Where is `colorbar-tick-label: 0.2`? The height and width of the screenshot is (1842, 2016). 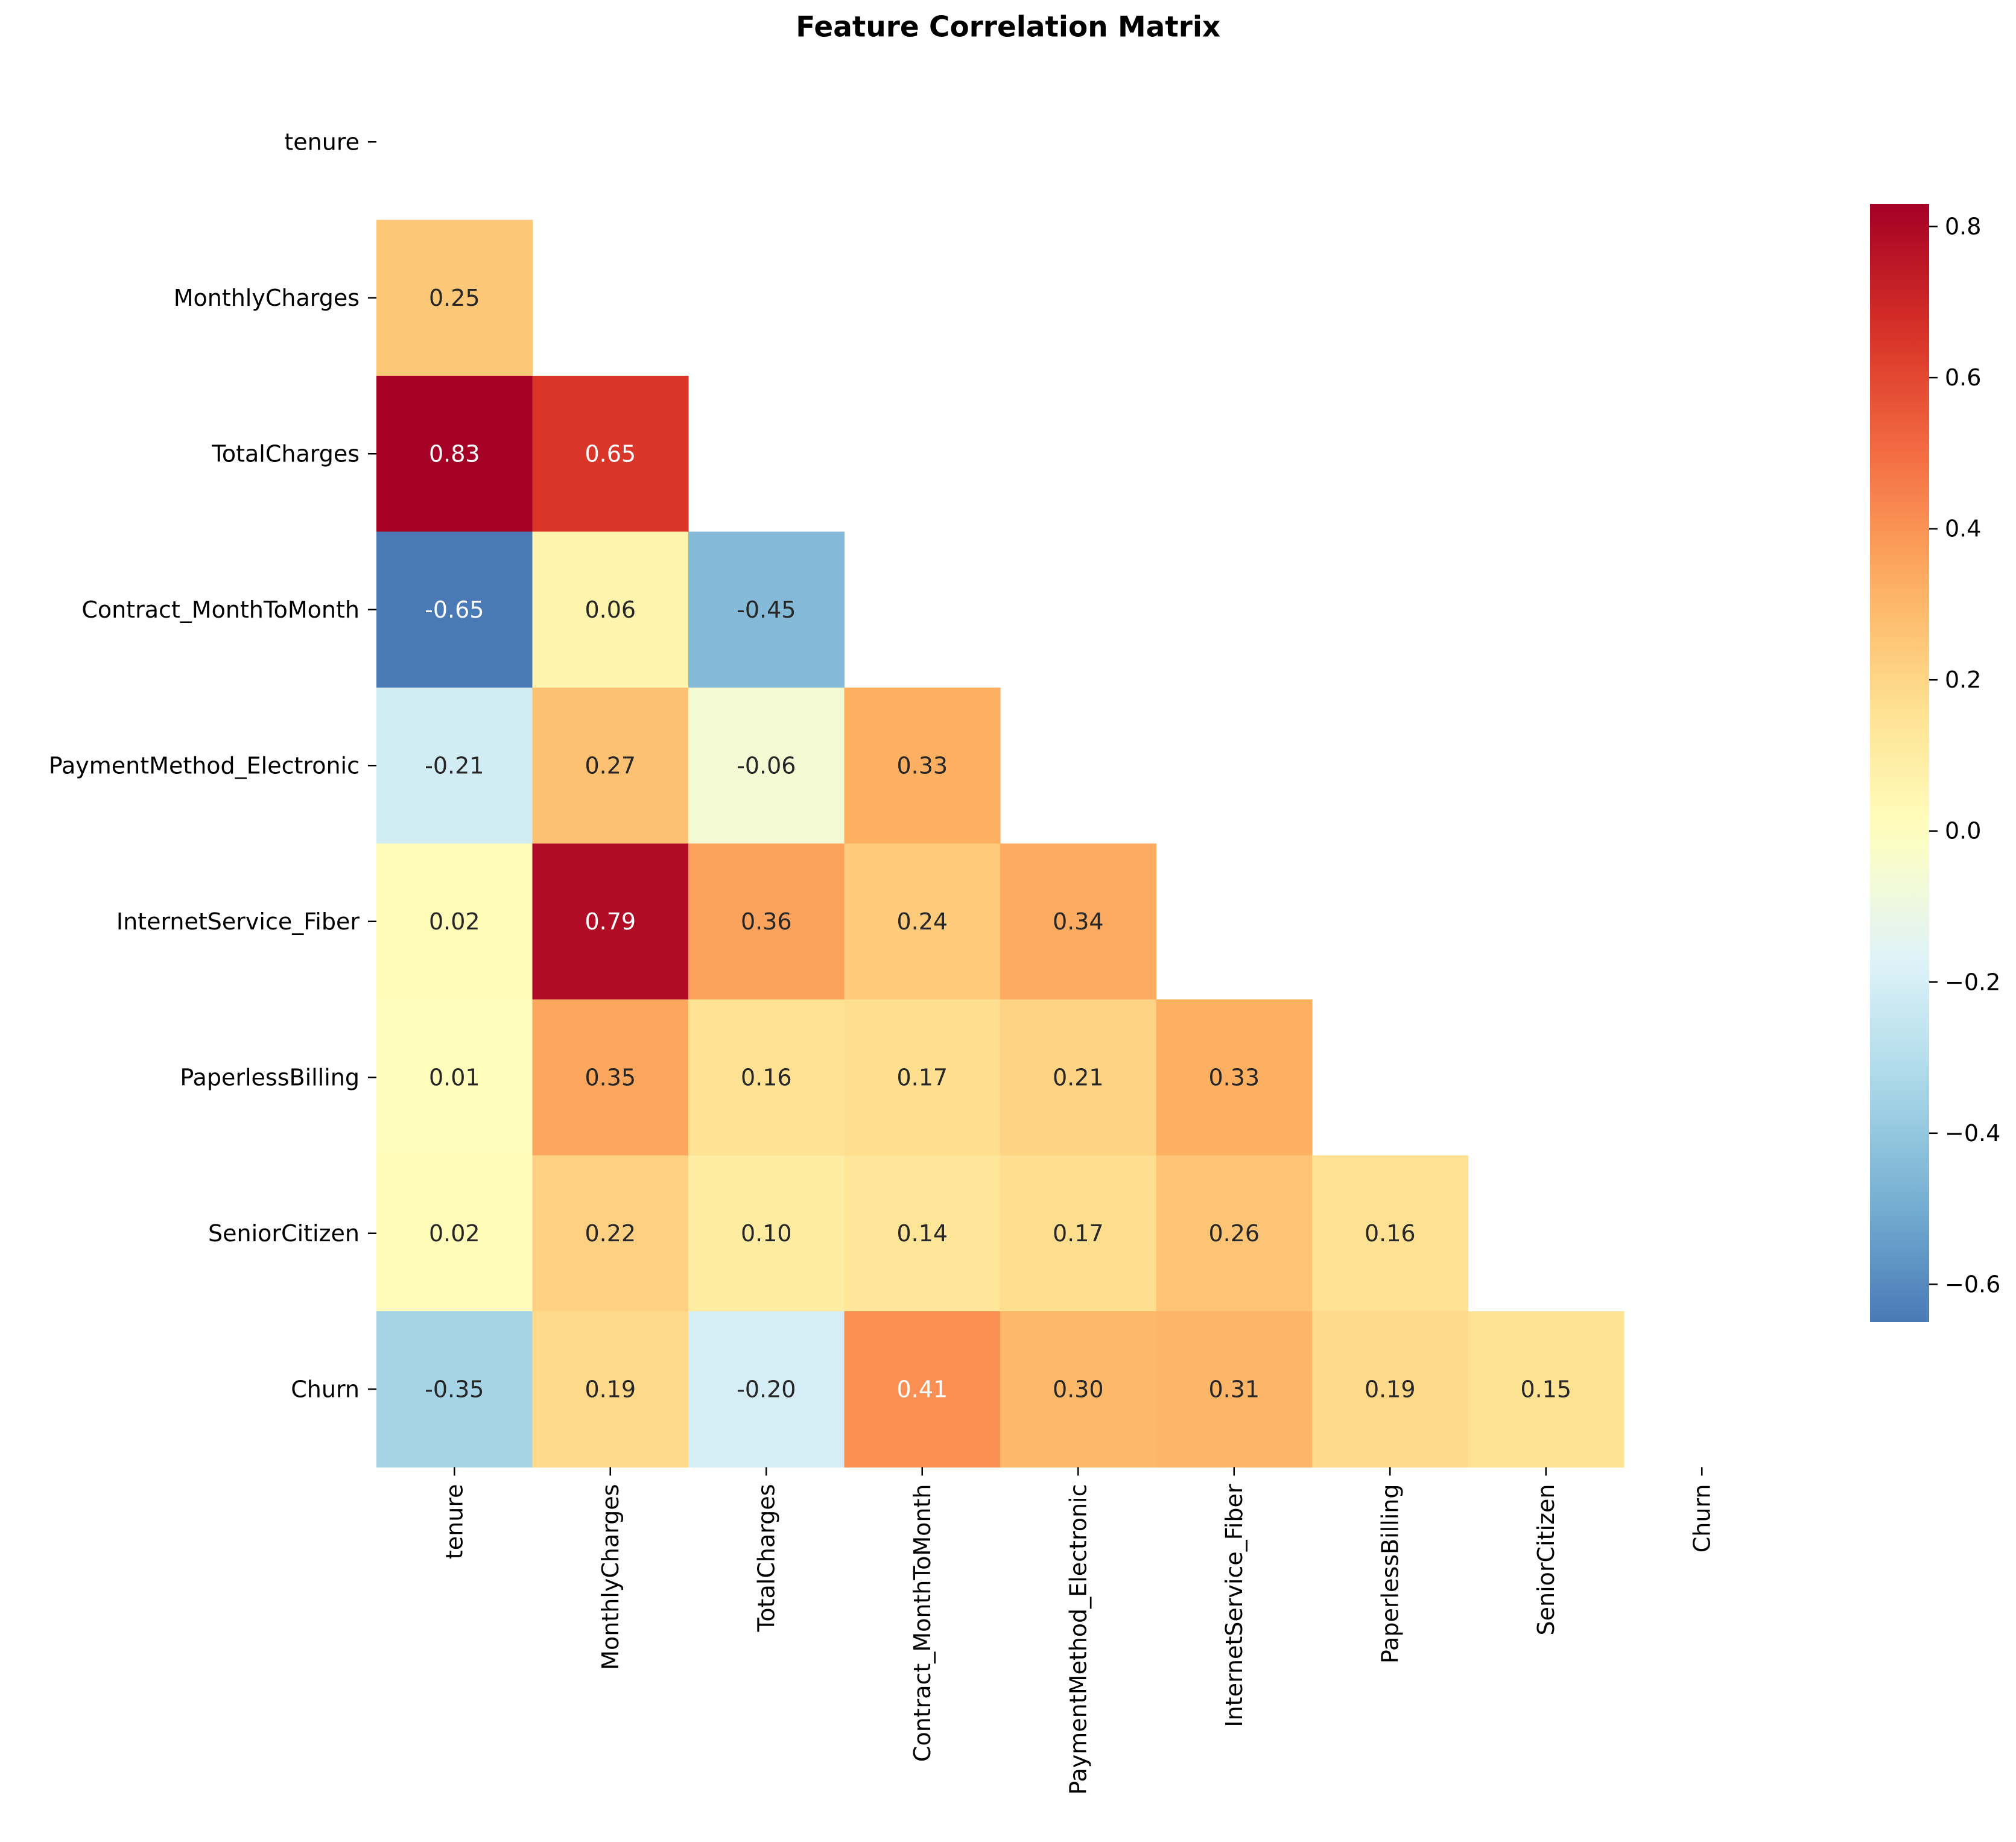 colorbar-tick-label: 0.2 is located at coordinates (1963, 679).